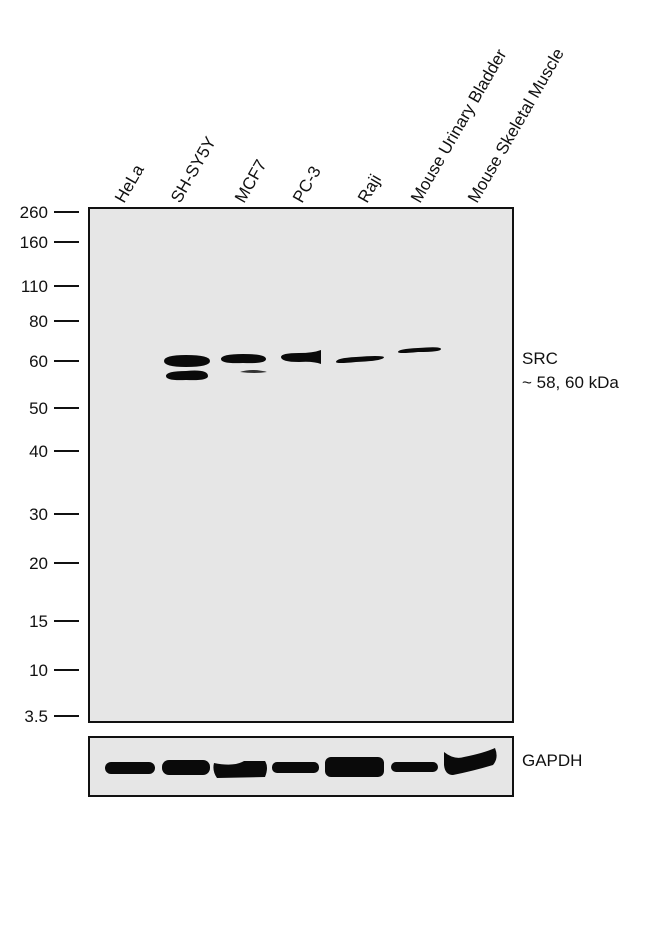 This screenshot has width=650, height=926. Describe the element at coordinates (38, 408) in the screenshot. I see `mw-marker-label: 50` at that location.